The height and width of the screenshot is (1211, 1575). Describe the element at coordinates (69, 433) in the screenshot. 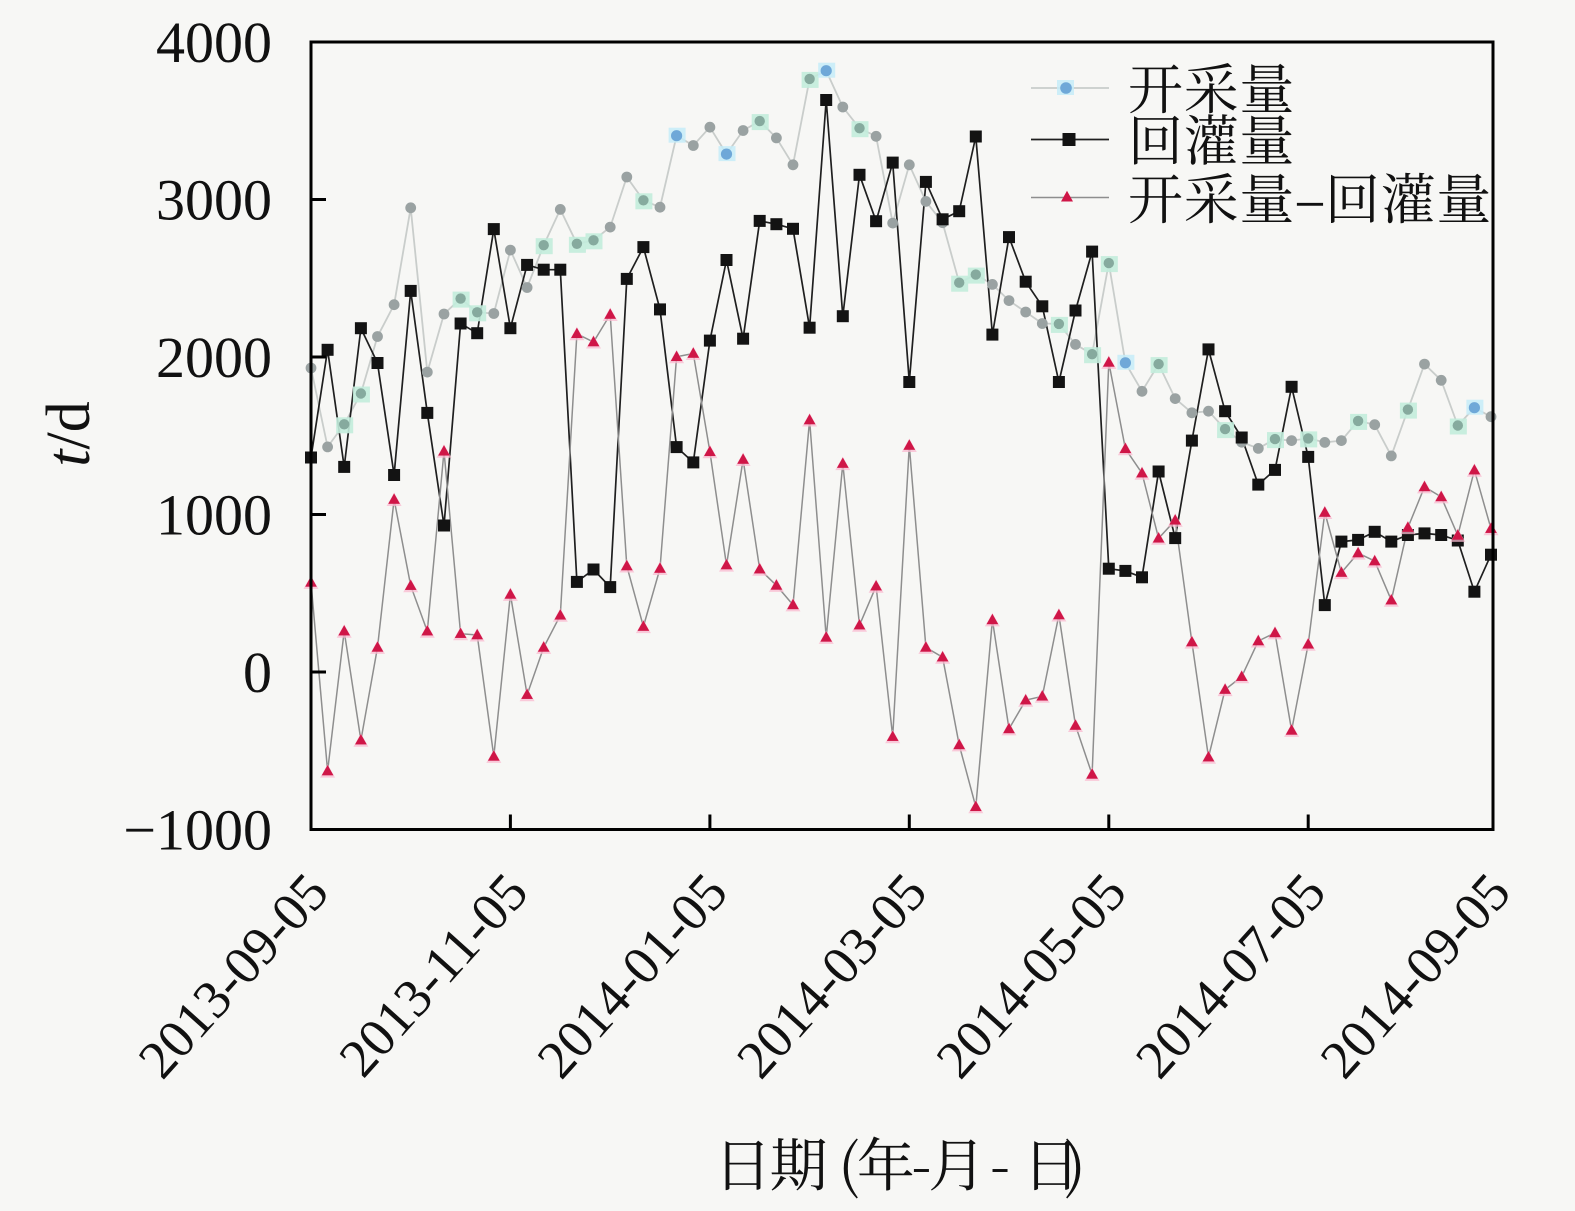

I see `svg-text: t/d` at that location.